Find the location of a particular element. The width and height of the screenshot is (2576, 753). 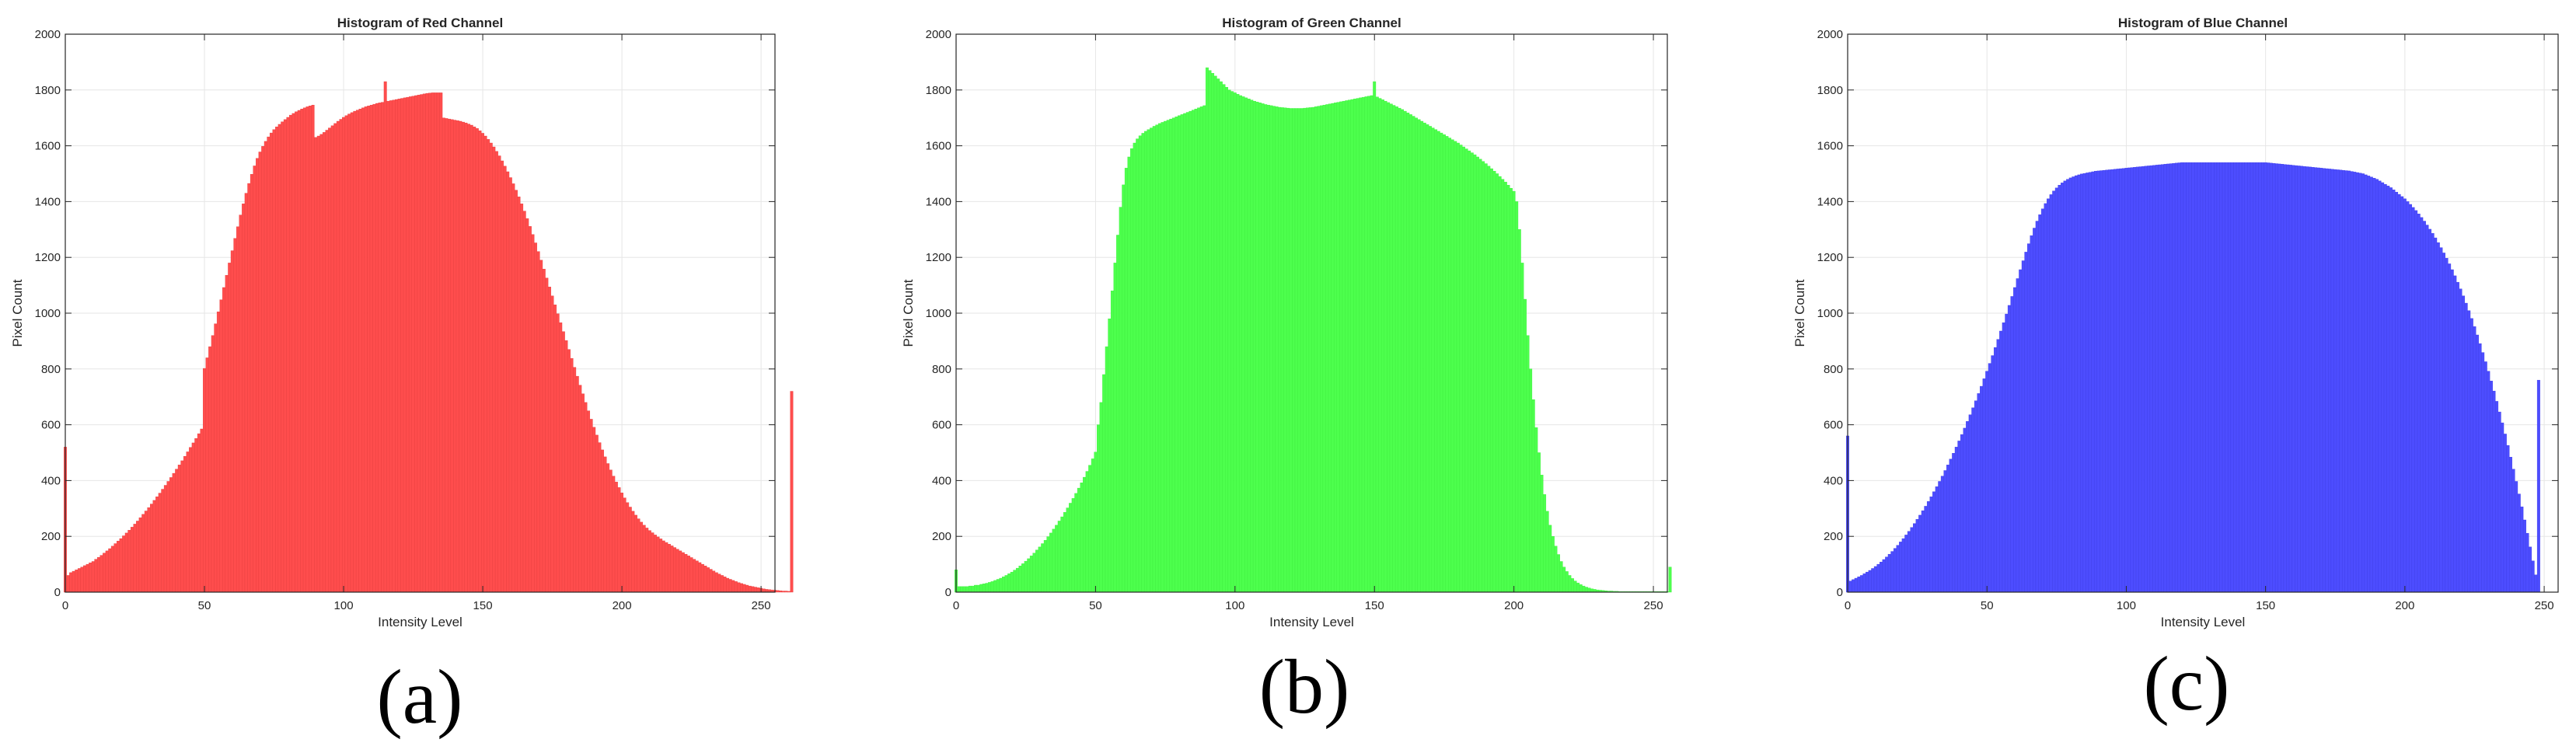

y-tick-label: 2000 is located at coordinates (1830, 34).